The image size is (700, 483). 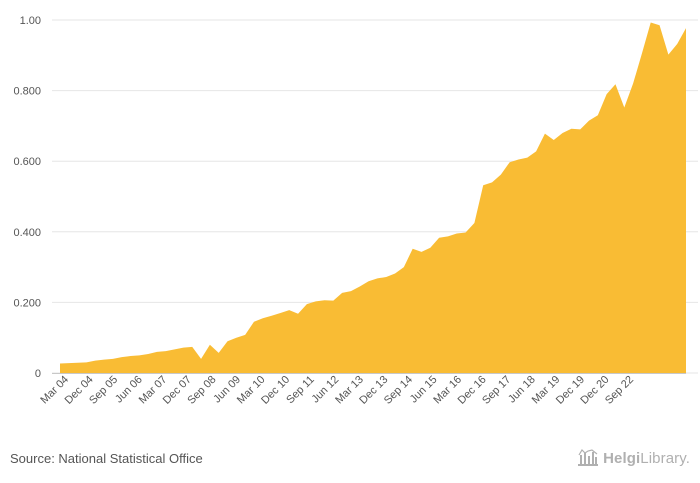 I want to click on y-tick-label: 0.400, so click(x=27, y=233).